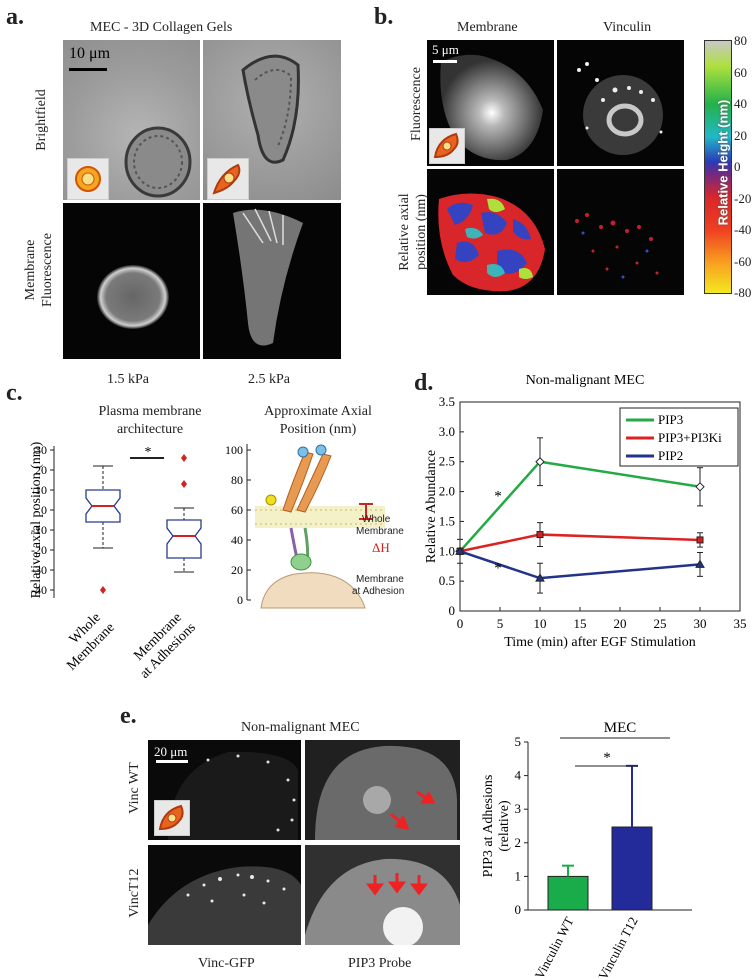 Image resolution: width=756 pixels, height=980 pixels. Describe the element at coordinates (447, 520) in the screenshot. I see `line-y-tick-label: 1.5` at that location.